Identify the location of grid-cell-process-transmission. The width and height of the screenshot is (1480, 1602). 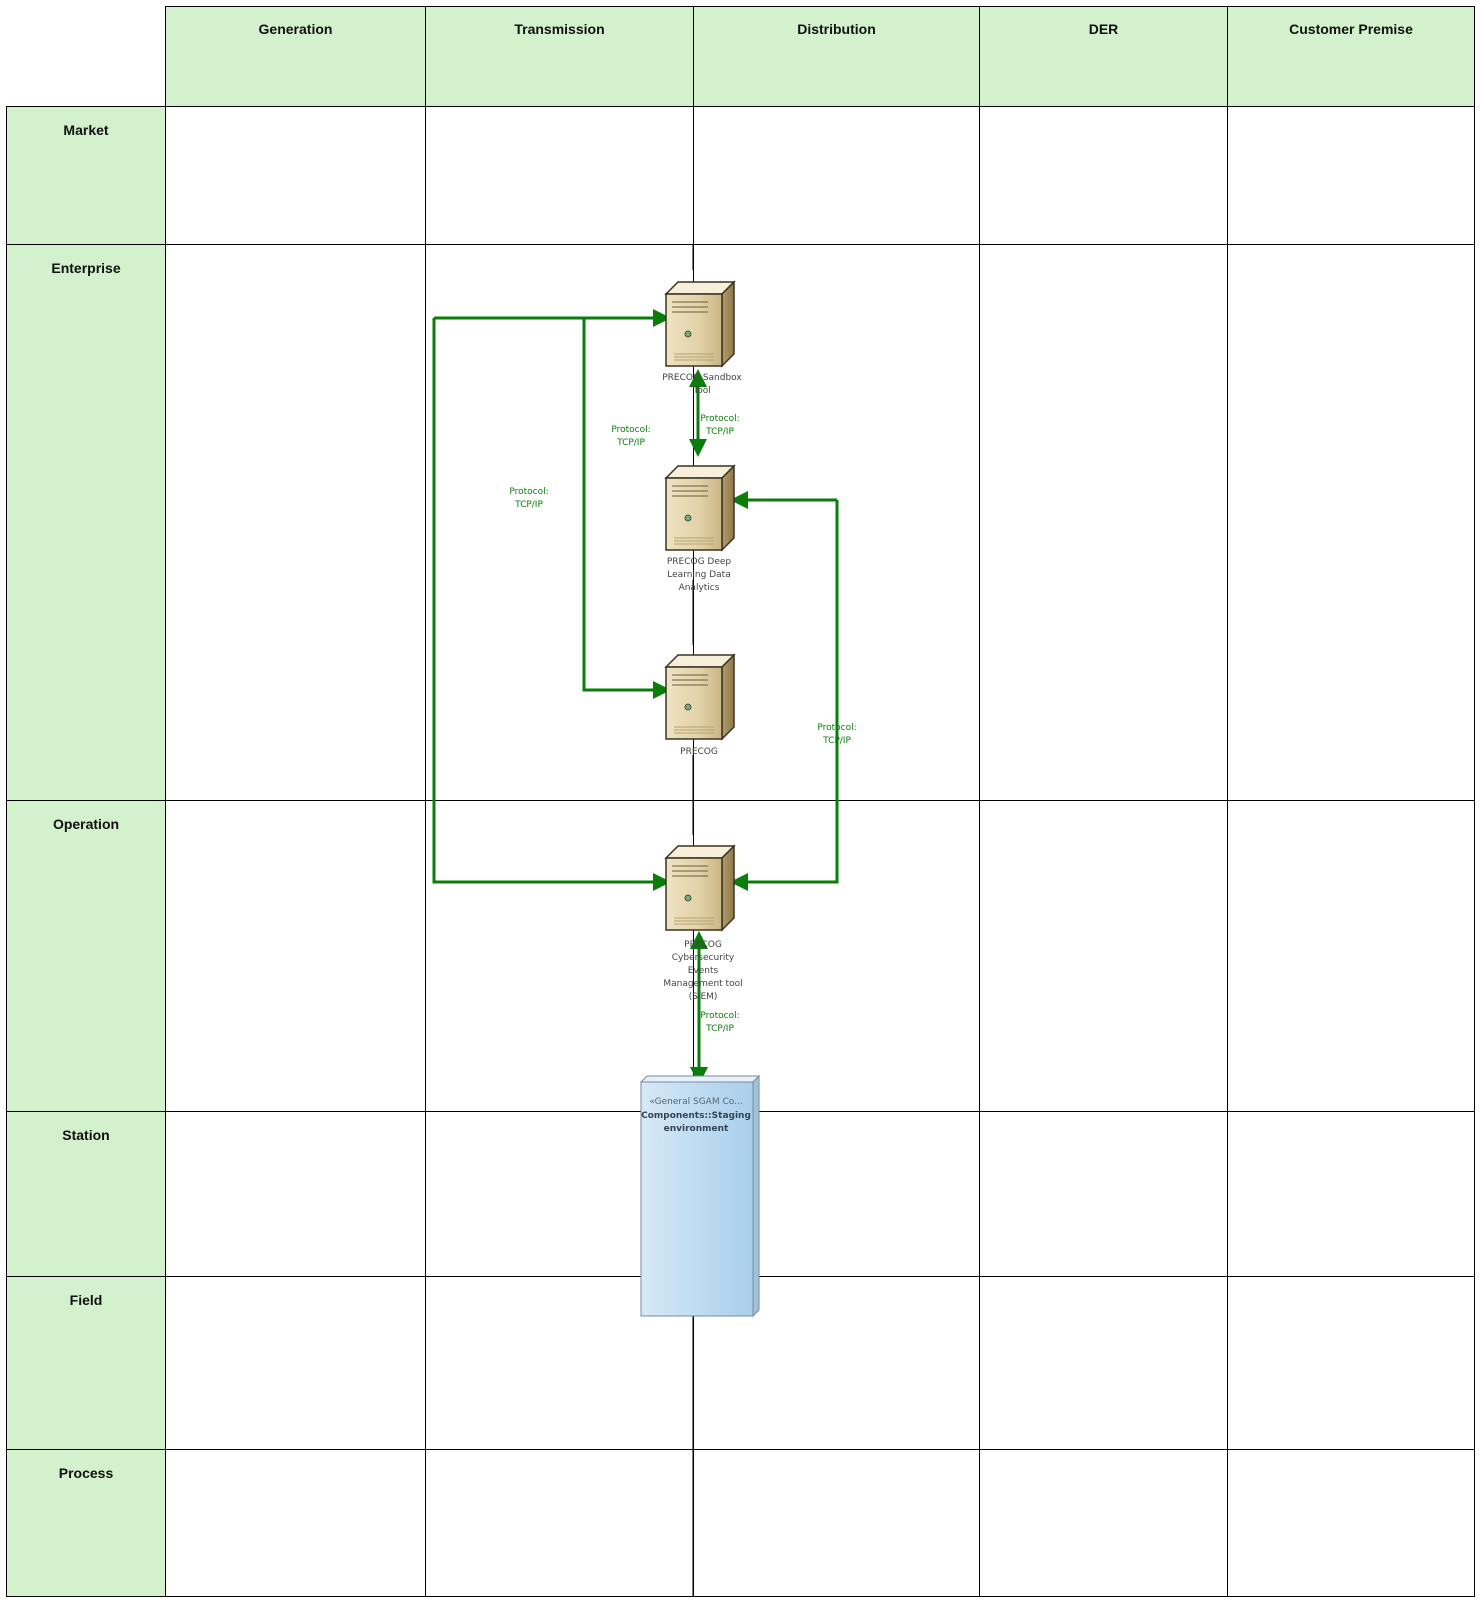
(559, 1523).